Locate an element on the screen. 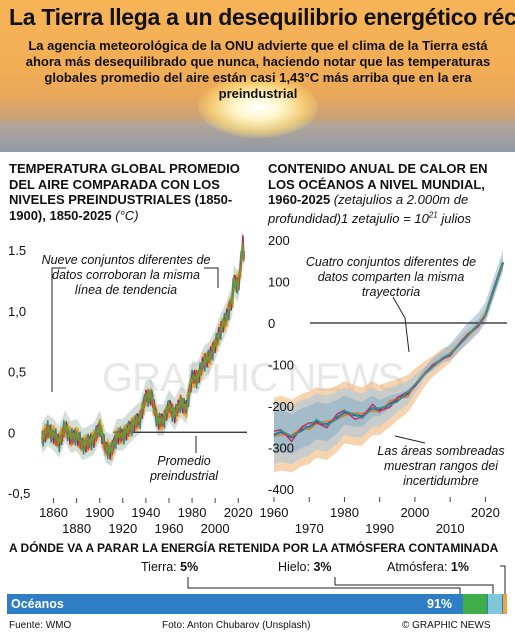 The image size is (515, 637). y-tick-label: -300 is located at coordinates (281, 448).